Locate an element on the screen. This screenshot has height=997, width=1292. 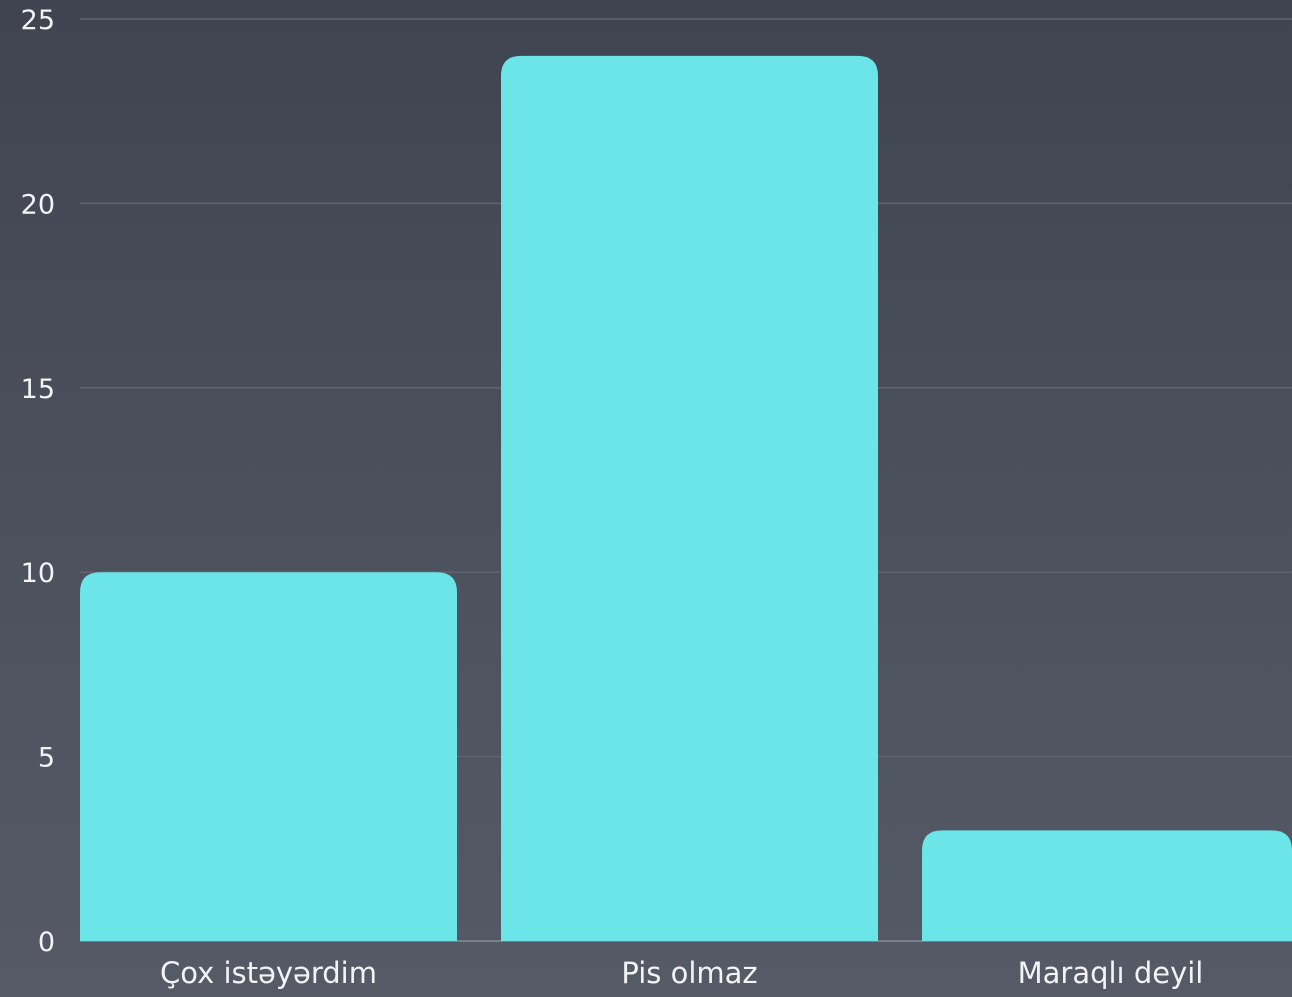
y-tick-label: 10 is located at coordinates (38, 573).